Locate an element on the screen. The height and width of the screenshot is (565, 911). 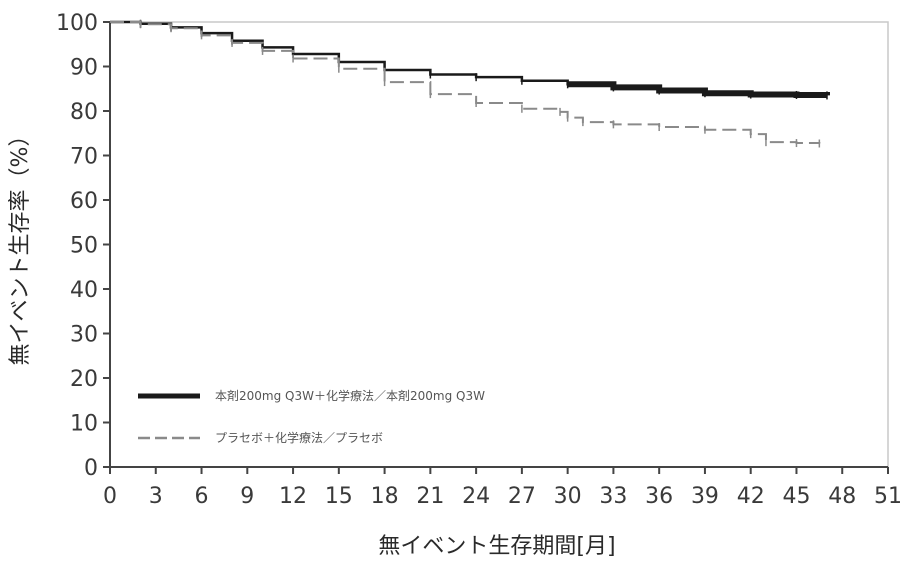
x-tick-label: 42 is located at coordinates (751, 496).